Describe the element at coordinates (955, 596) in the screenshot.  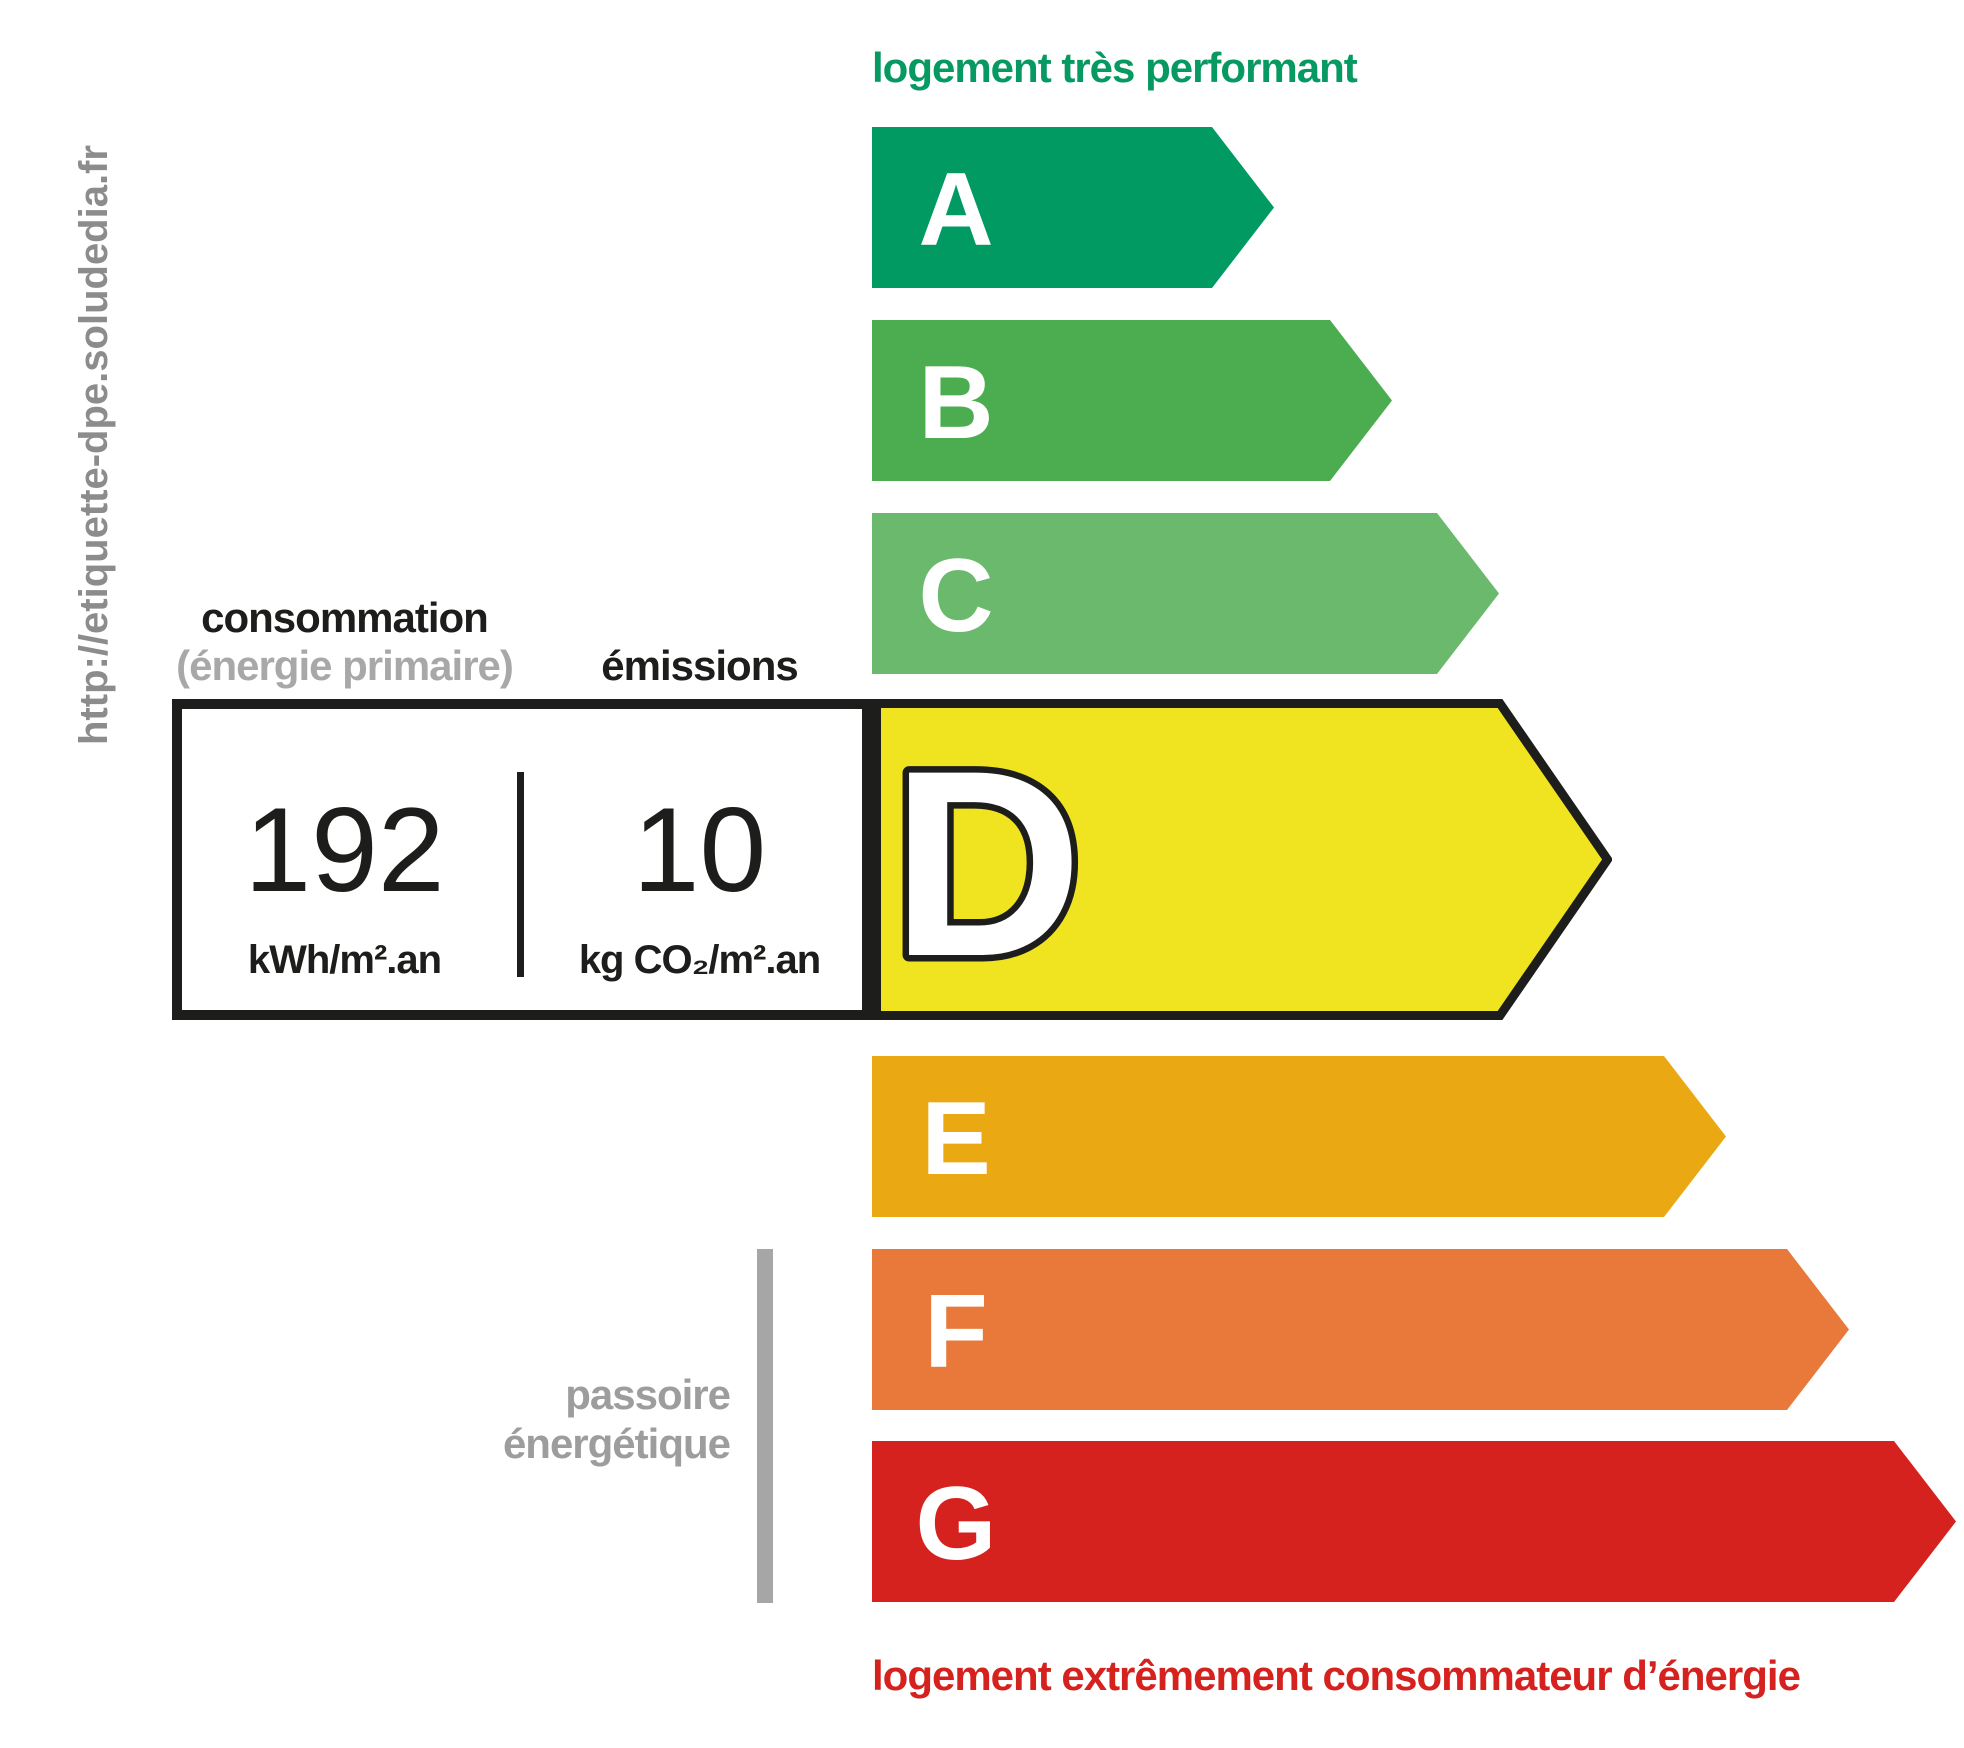
I see `grade-letter-c: C` at that location.